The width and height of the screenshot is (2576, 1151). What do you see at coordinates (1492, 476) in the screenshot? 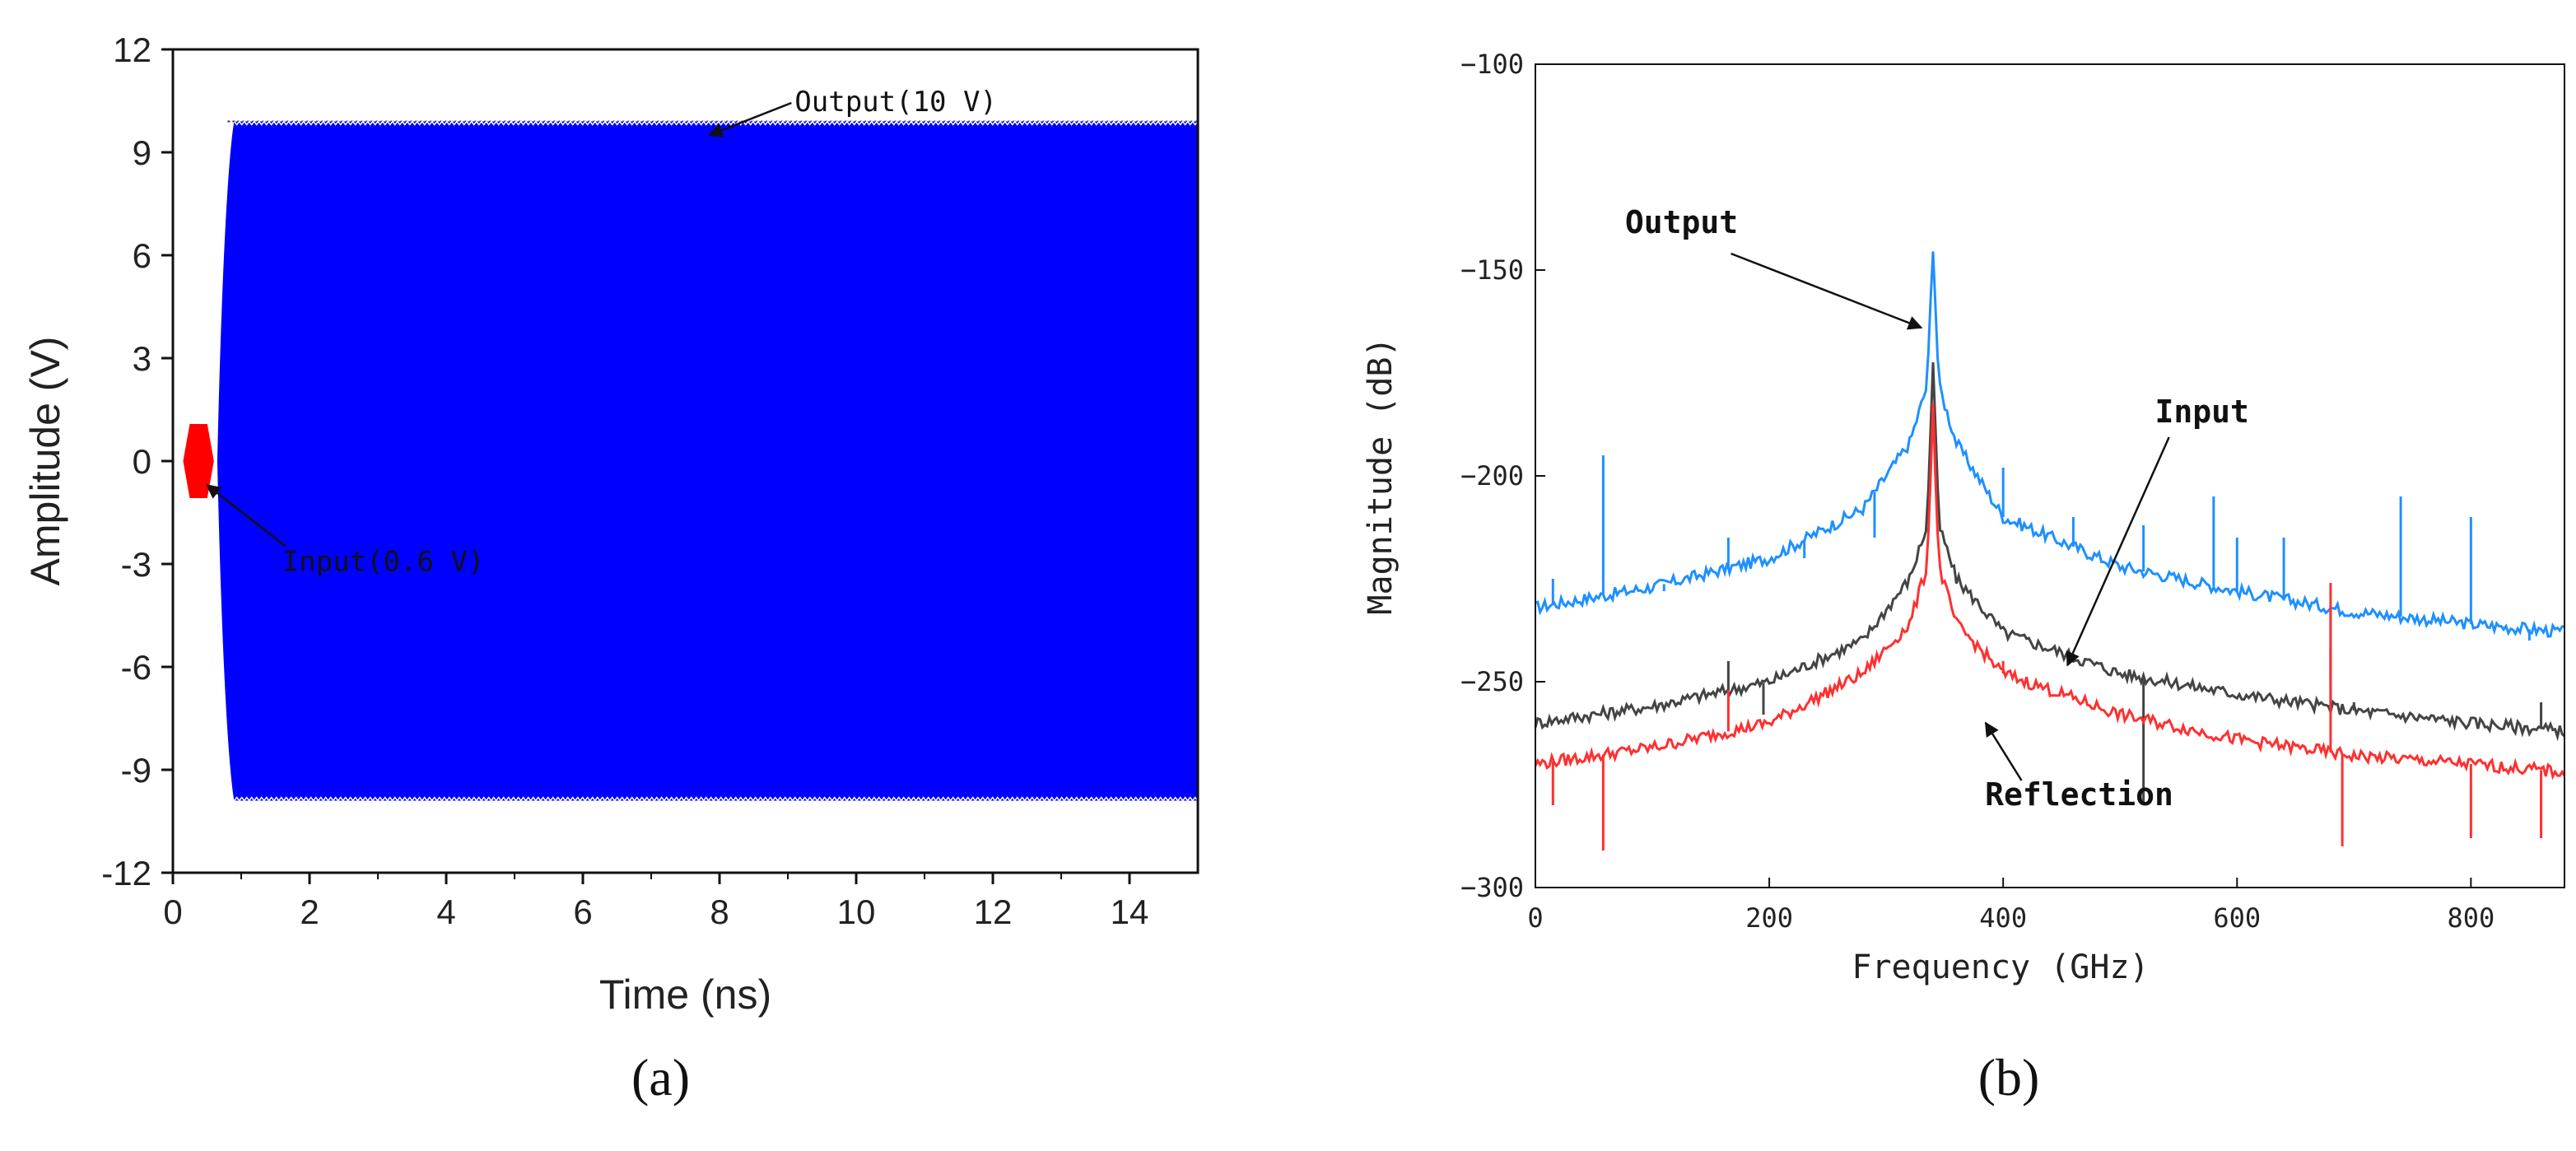
I see `panel-b-y-tick-label: −200` at bounding box center [1492, 476].